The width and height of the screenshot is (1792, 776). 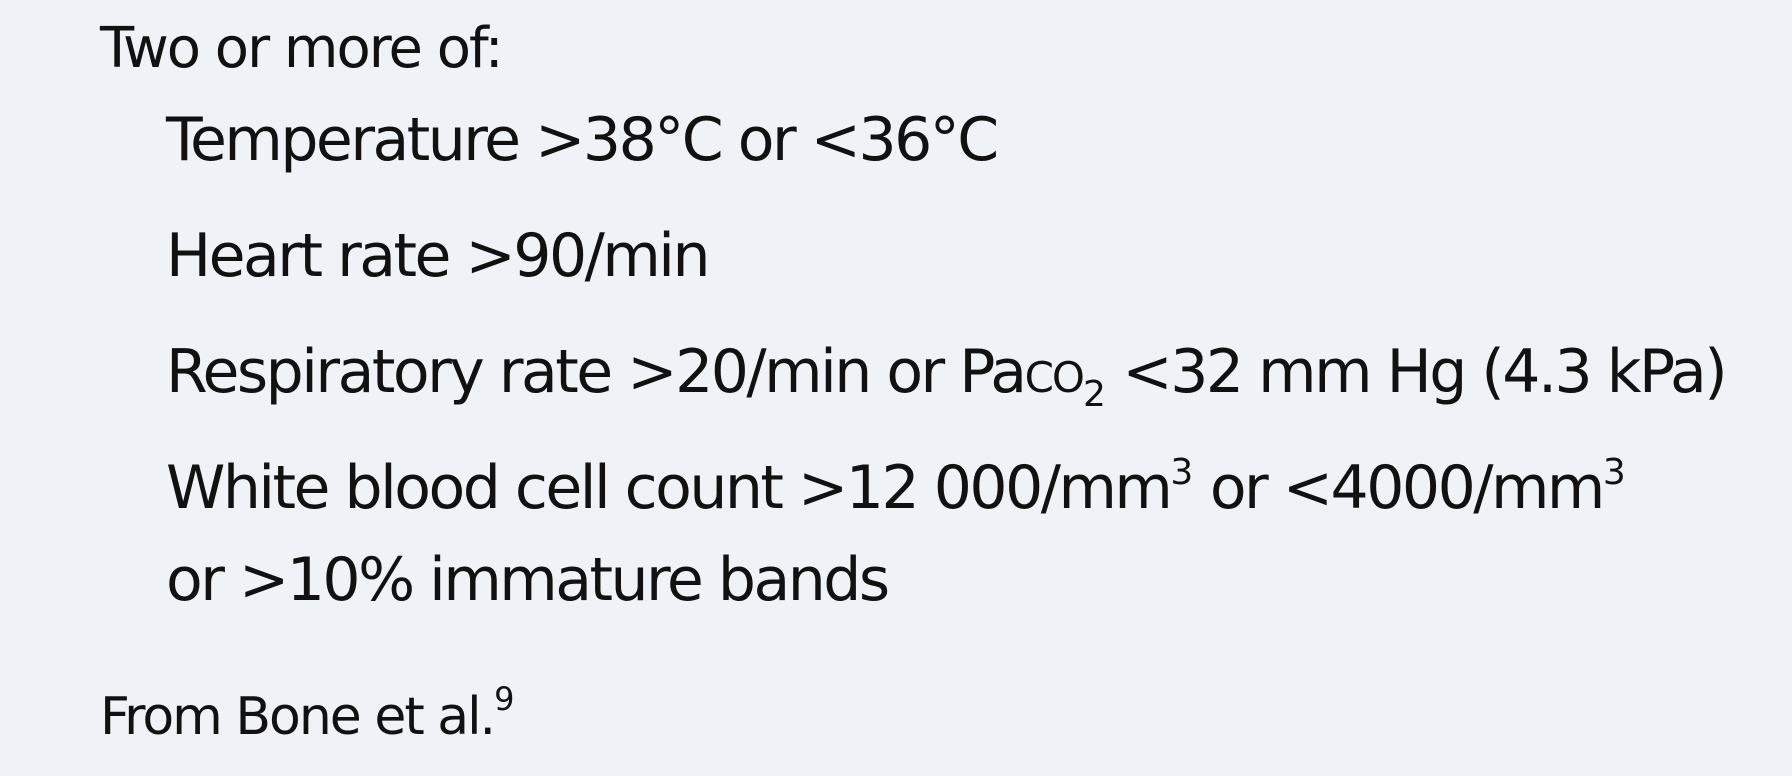 What do you see at coordinates (438, 256) in the screenshot?
I see `criterion-heart-rate: Heart rate >90/min` at bounding box center [438, 256].